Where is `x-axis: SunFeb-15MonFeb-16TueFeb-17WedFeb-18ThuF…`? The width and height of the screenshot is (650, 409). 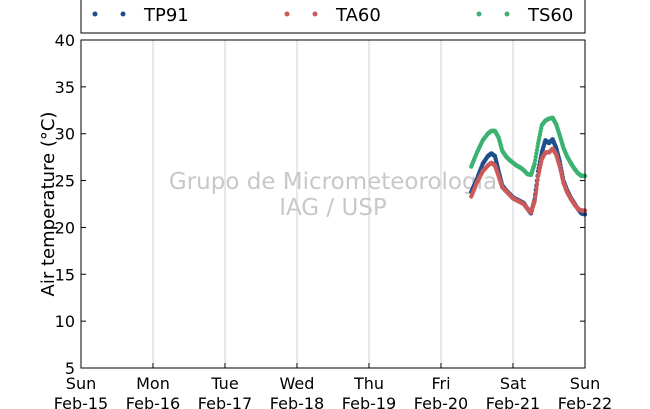 x-axis: SunFeb-15MonFeb-16TueFeb-17WedFeb-18ThuF… is located at coordinates (333, 386).